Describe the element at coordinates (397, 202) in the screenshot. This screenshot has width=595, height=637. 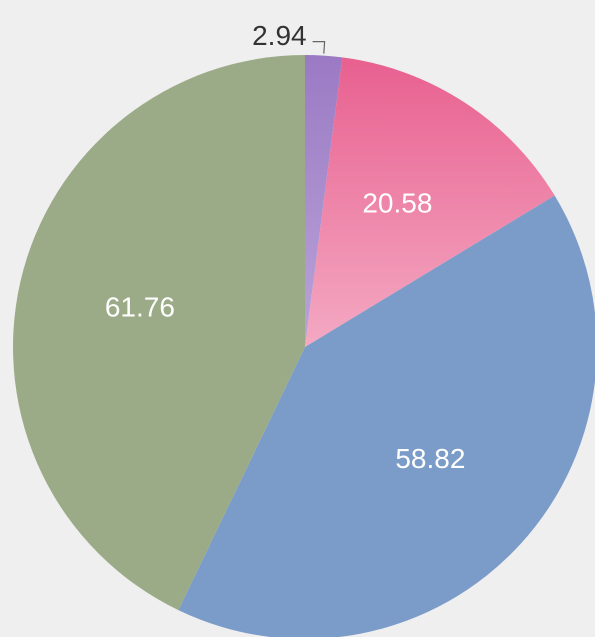
I see `slice-label-20-58: 20.58` at that location.